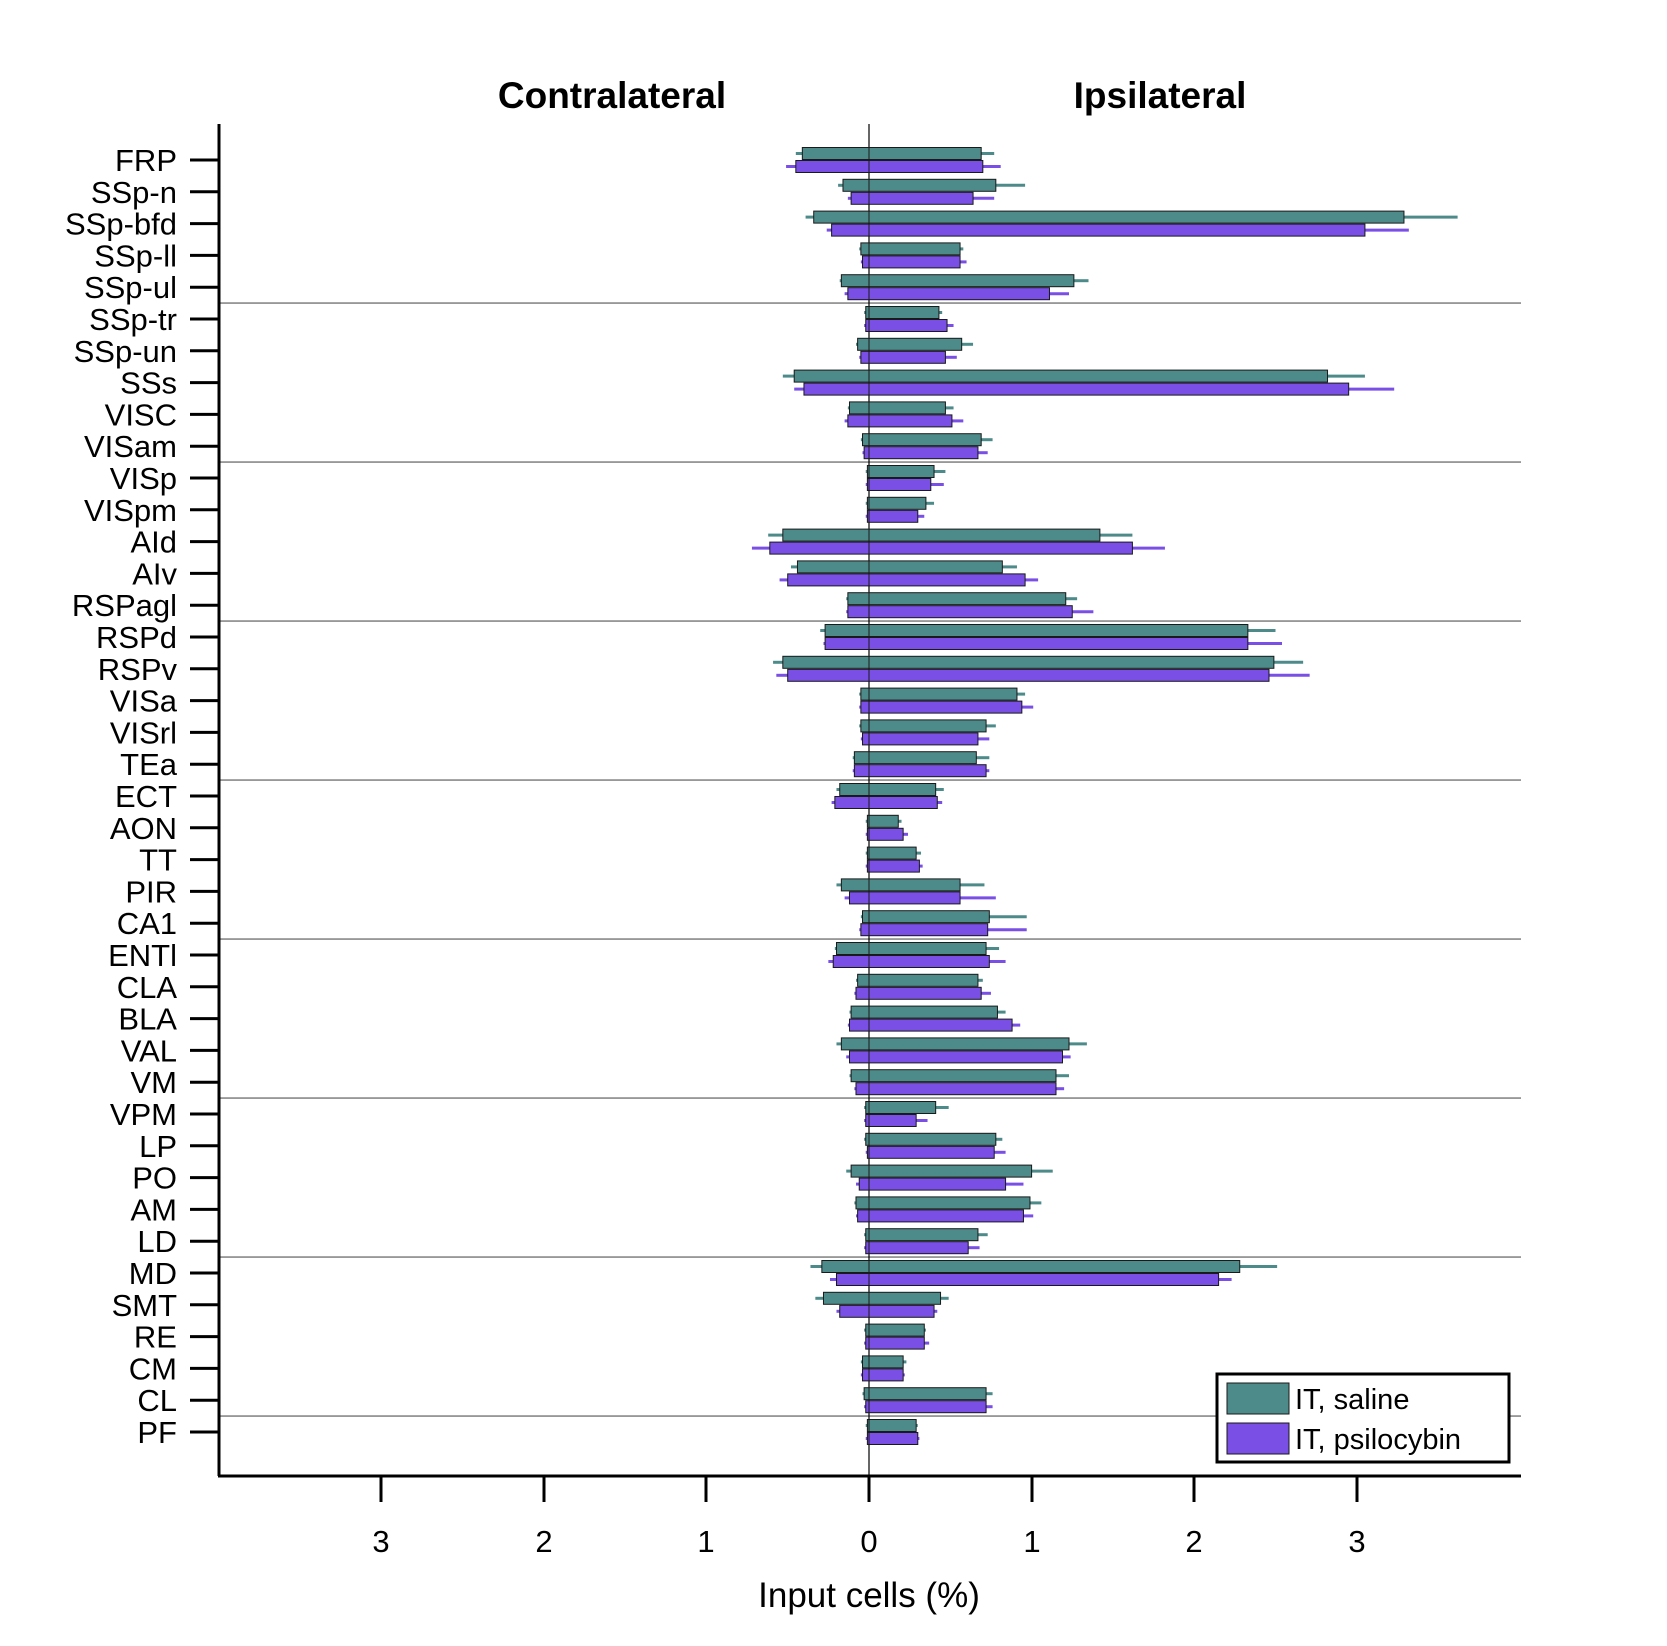 This screenshot has width=1667, height=1646. I want to click on bar-contra-psilocybin-sss, so click(836, 389).